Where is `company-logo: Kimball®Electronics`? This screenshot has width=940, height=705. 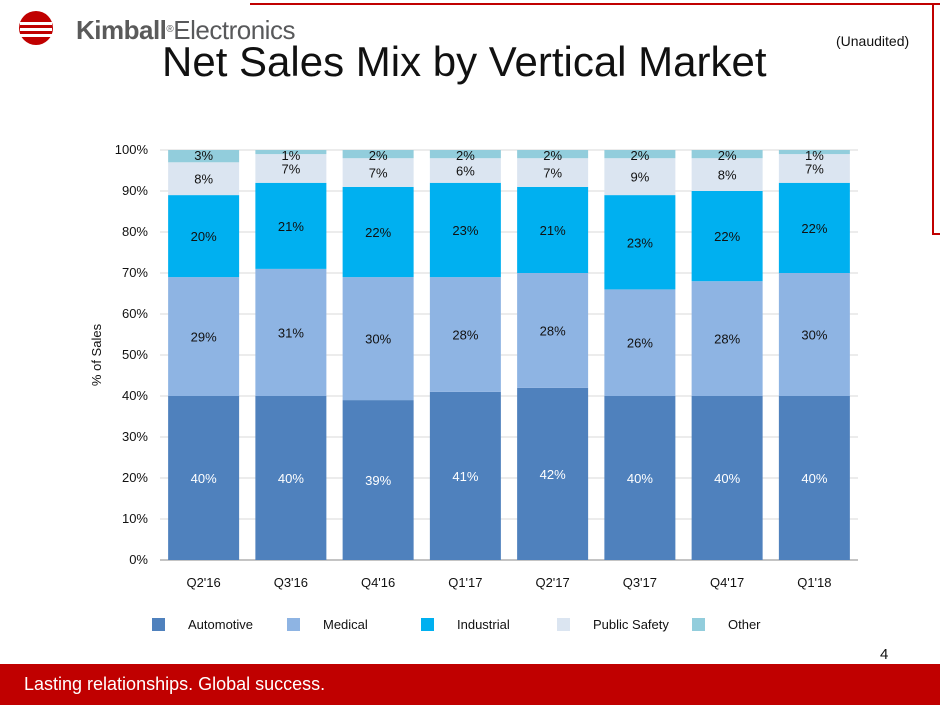 company-logo: Kimball®Electronics is located at coordinates (153, 28).